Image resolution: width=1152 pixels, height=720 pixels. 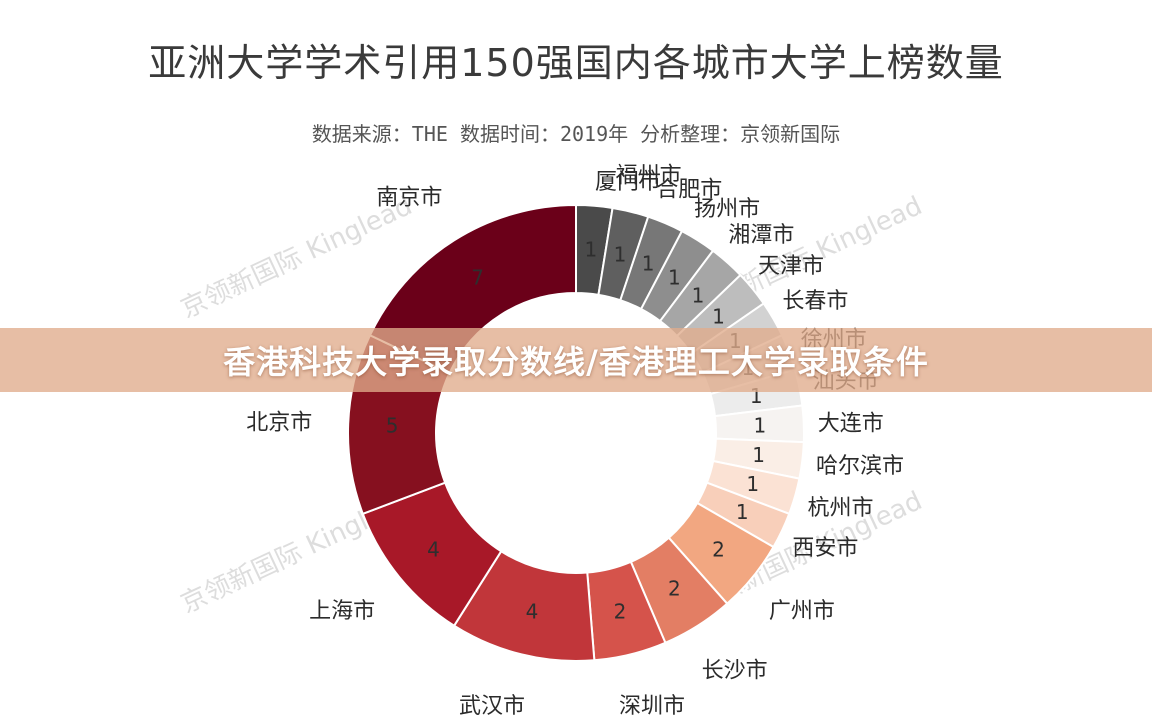 What do you see at coordinates (392, 426) in the screenshot?
I see `value-label: 5` at bounding box center [392, 426].